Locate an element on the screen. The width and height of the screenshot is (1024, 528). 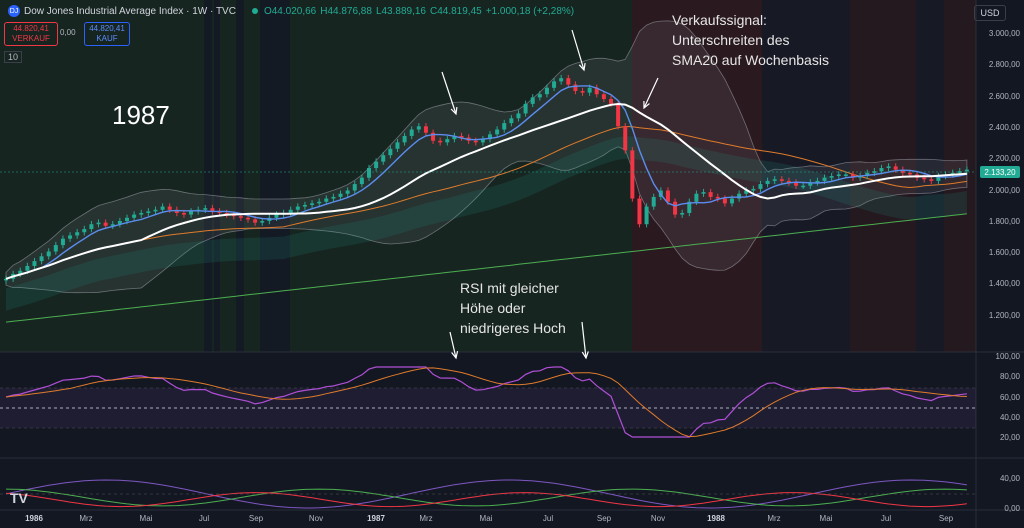
rsi-tick: 80,00 is located at coordinates (1009, 377).